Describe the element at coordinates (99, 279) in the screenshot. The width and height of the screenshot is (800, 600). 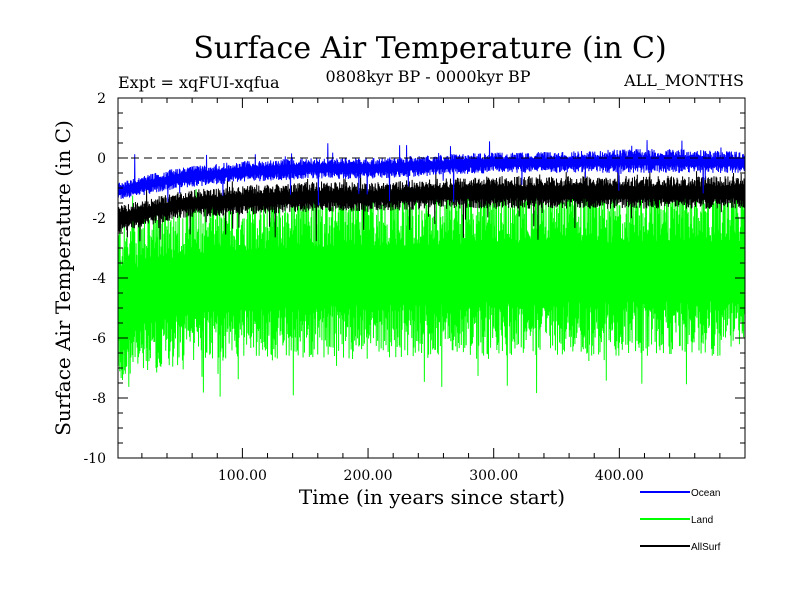
I see `y-tick-label: -4` at that location.